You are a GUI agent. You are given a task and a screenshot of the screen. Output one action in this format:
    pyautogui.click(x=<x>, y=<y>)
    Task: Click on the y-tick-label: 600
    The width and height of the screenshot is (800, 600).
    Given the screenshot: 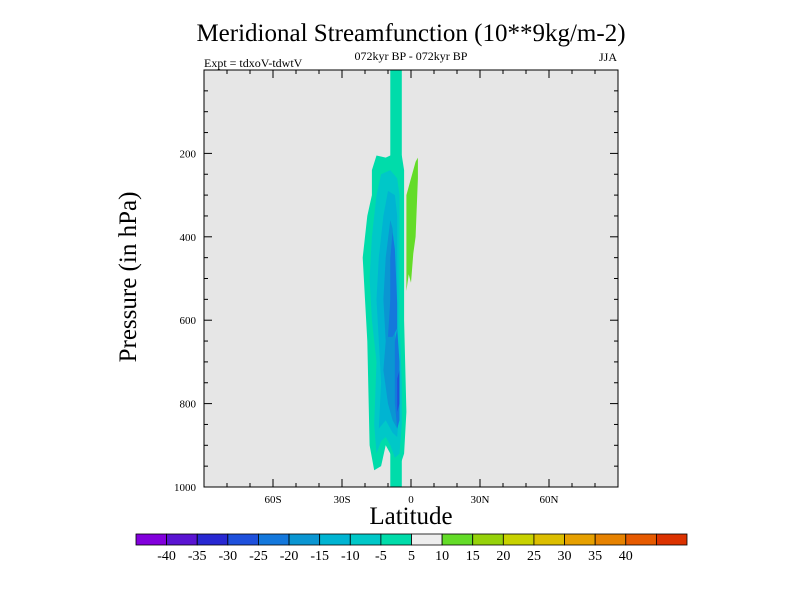 What is the action you would take?
    pyautogui.click(x=188, y=321)
    